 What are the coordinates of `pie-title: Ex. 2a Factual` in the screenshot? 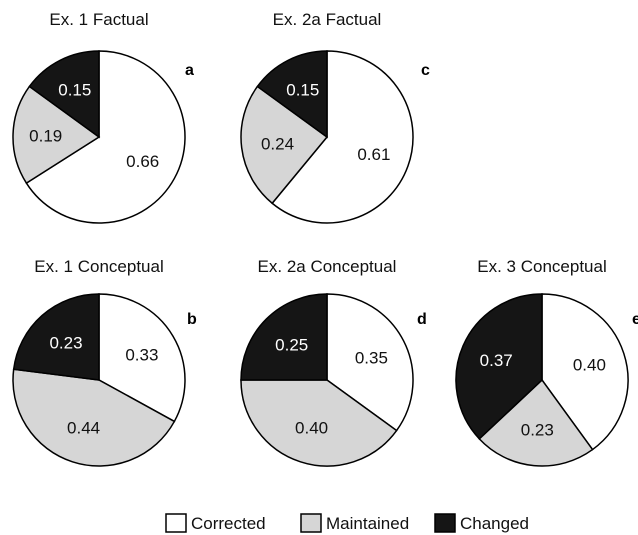 It's located at (327, 19).